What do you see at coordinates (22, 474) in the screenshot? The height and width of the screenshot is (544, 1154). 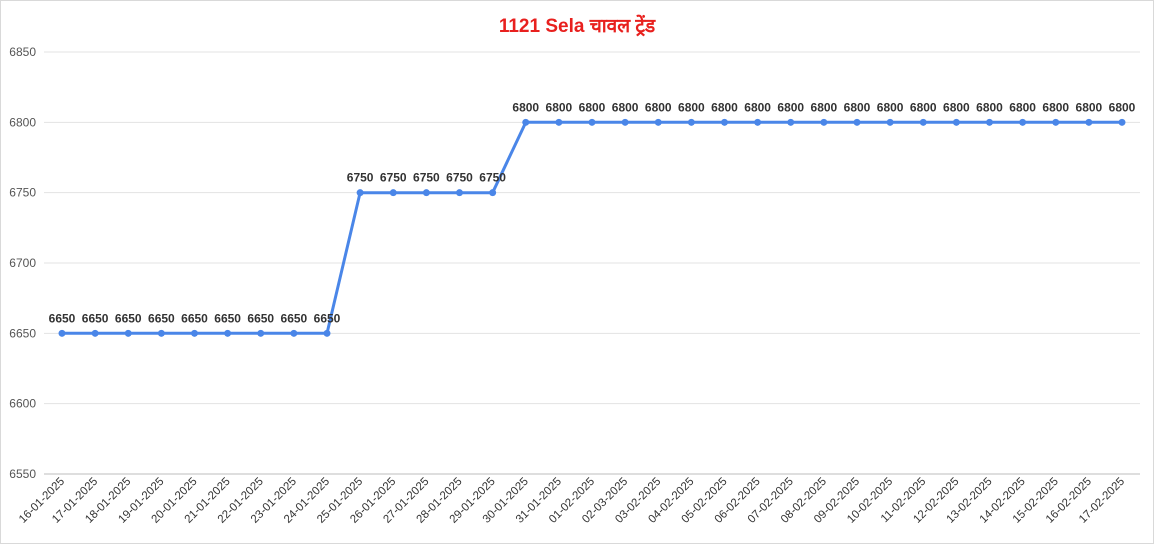 I see `y-tick-label: 6550` at bounding box center [22, 474].